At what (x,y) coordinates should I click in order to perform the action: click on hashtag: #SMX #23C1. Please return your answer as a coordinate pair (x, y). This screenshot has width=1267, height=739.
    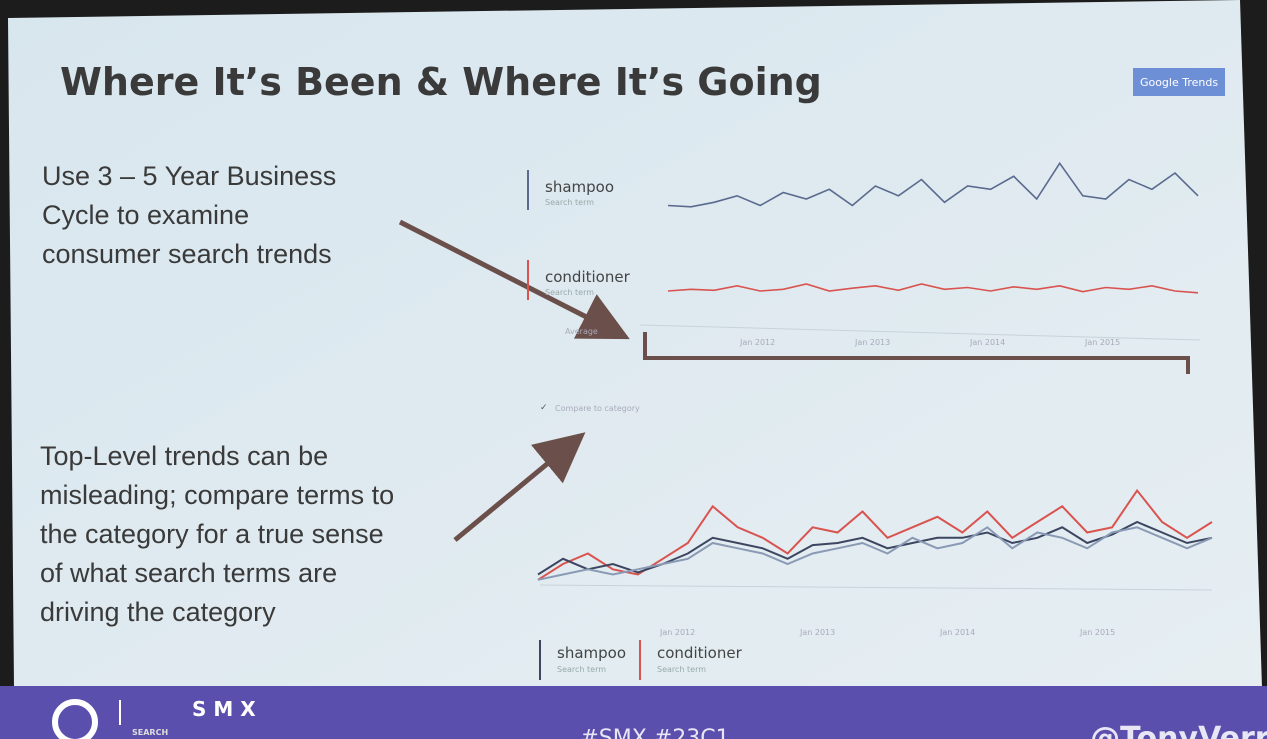
    Looking at the image, I should click on (654, 732).